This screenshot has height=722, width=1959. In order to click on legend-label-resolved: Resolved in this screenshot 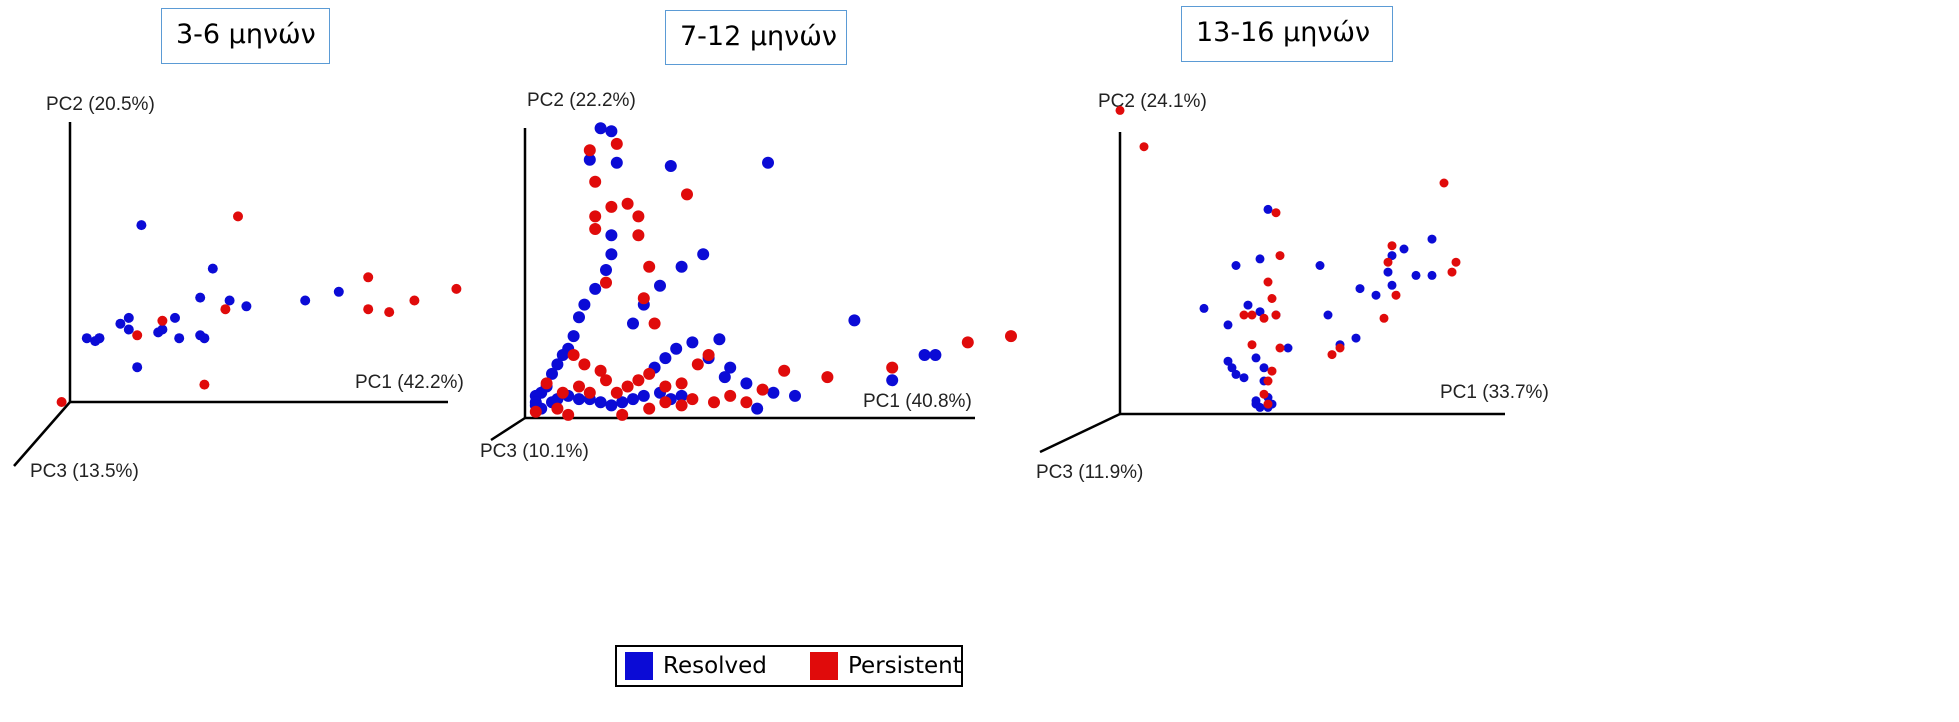, I will do `click(715, 666)`.